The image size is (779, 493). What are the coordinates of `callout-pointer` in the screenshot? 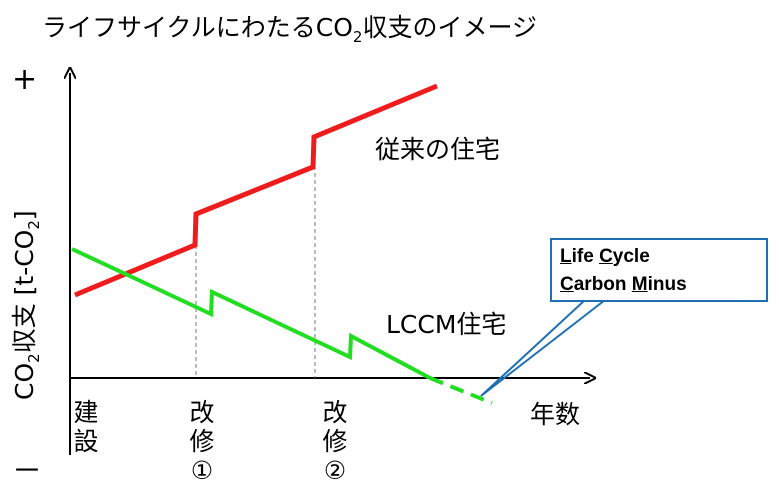 It's located at (543, 348).